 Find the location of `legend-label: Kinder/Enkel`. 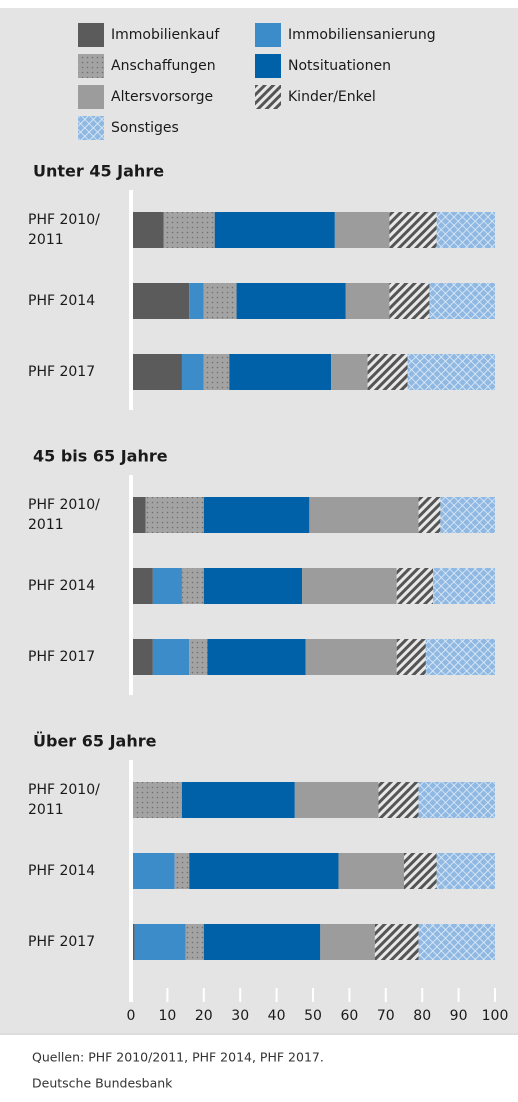

legend-label: Kinder/Enkel is located at coordinates (332, 97).